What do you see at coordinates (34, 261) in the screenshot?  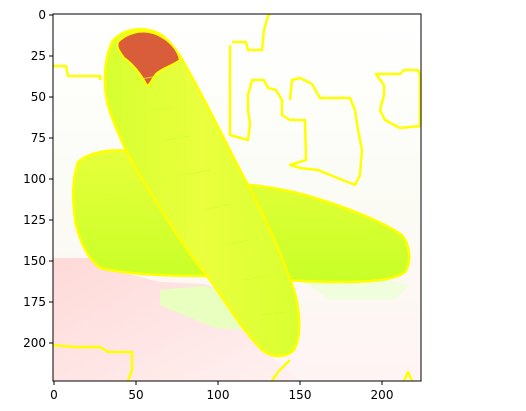 I see `y-tick-label: 150` at bounding box center [34, 261].